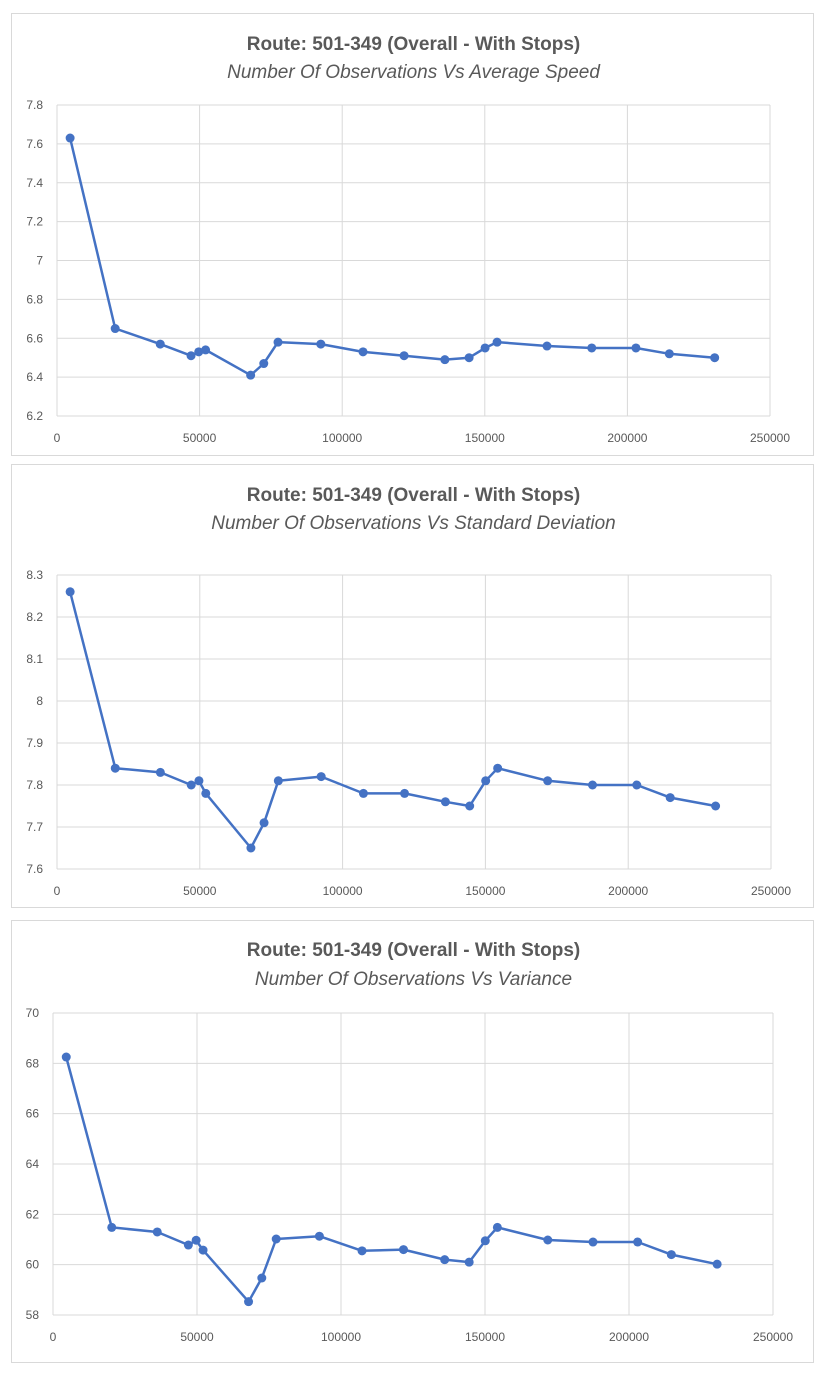 Image resolution: width=828 pixels, height=1383 pixels. Describe the element at coordinates (34, 416) in the screenshot. I see `y-tick-label: 6.2` at that location.